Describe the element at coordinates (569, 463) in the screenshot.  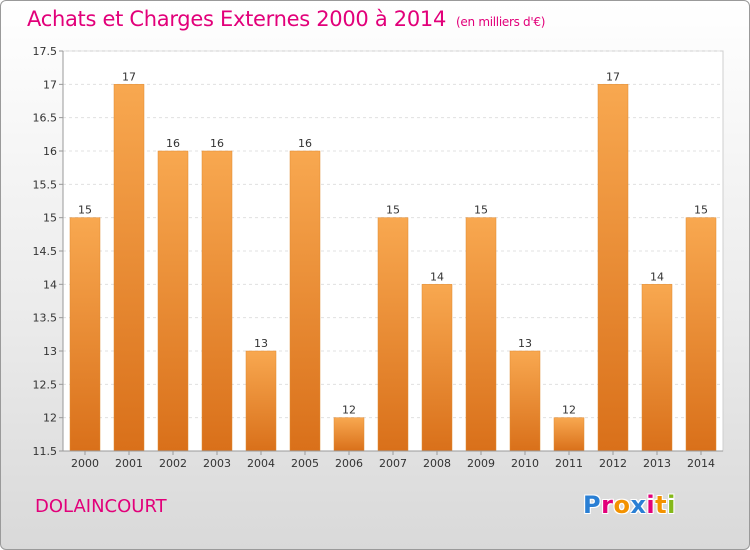
I see `x-tick-label-2011: 2011` at that location.